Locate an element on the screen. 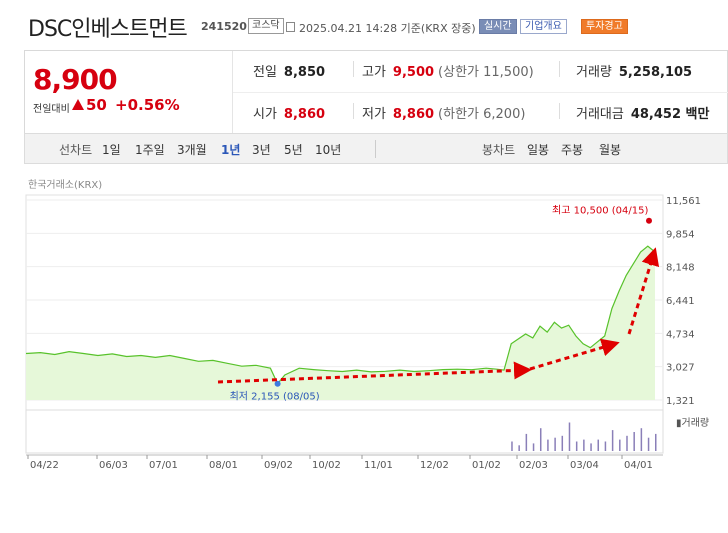  x-tick-label: 07/01 is located at coordinates (163, 465).